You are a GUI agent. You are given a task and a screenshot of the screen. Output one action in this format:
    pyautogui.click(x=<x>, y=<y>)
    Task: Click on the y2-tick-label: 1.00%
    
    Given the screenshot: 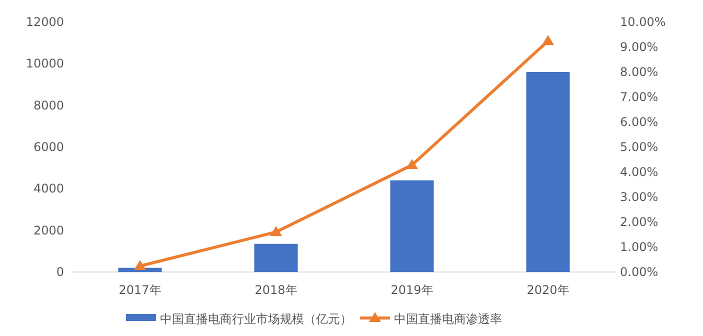 What is the action you would take?
    pyautogui.click(x=639, y=247)
    